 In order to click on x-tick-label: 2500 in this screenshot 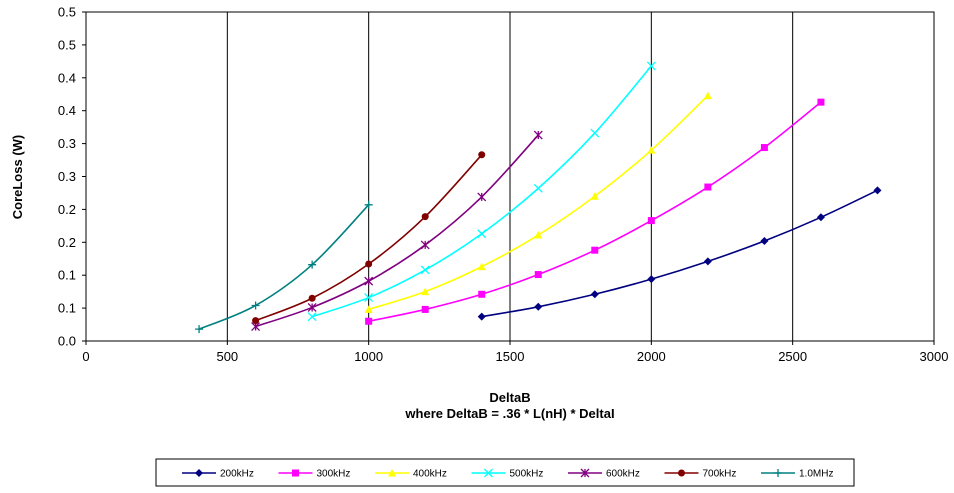, I will do `click(792, 356)`.